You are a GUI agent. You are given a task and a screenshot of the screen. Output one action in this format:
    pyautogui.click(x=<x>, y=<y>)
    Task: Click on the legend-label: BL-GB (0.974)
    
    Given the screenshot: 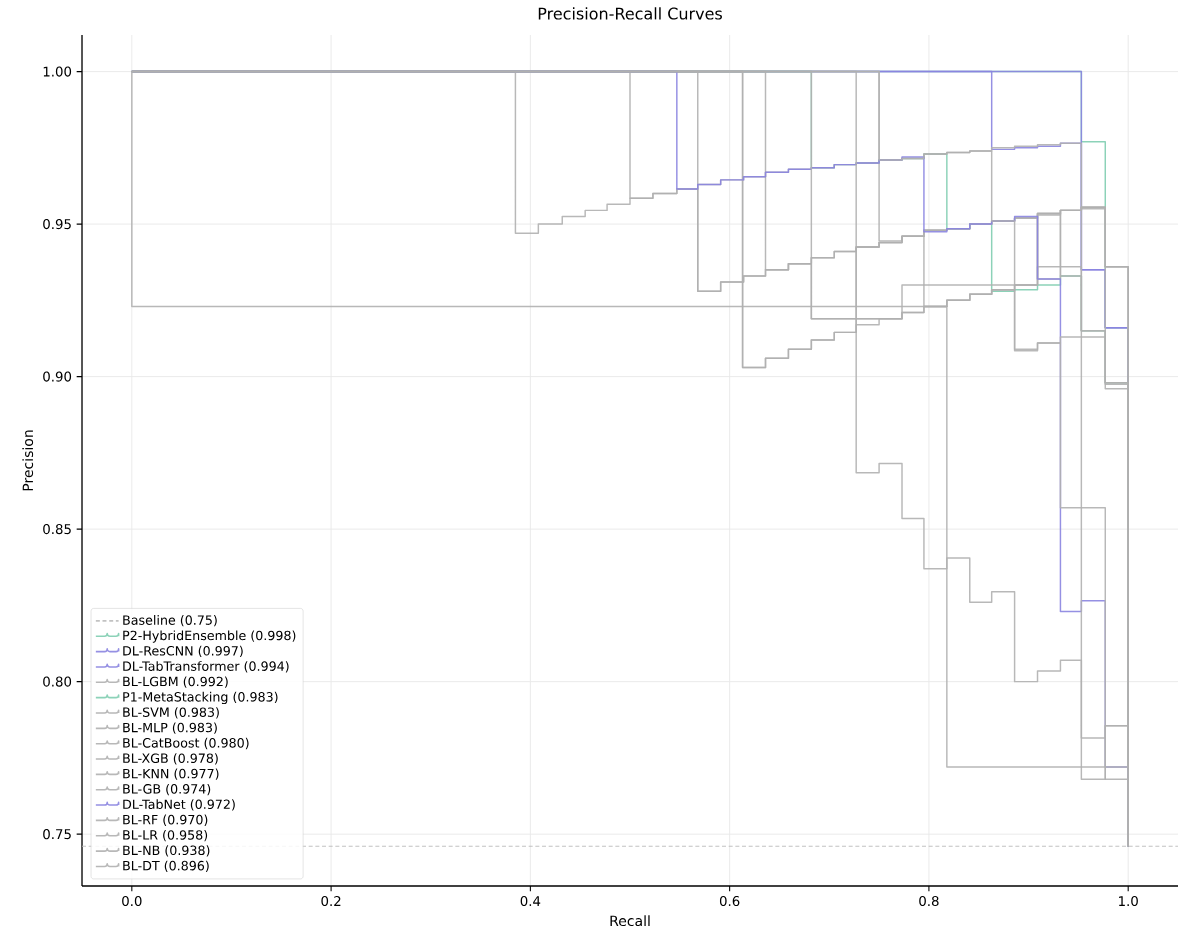 What is the action you would take?
    pyautogui.click(x=167, y=789)
    